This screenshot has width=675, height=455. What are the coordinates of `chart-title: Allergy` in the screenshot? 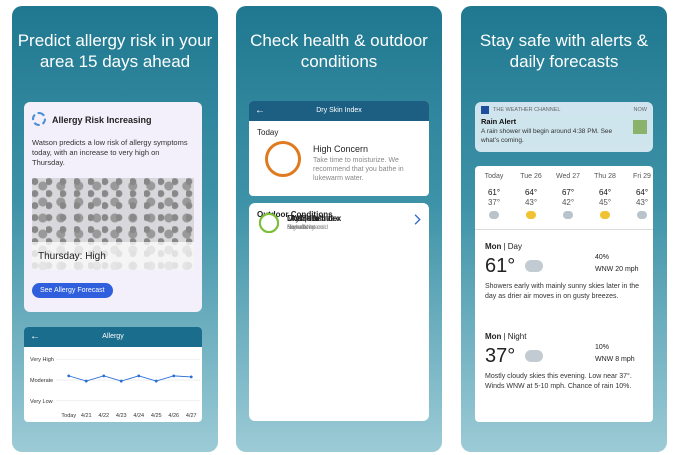 It's located at (113, 336).